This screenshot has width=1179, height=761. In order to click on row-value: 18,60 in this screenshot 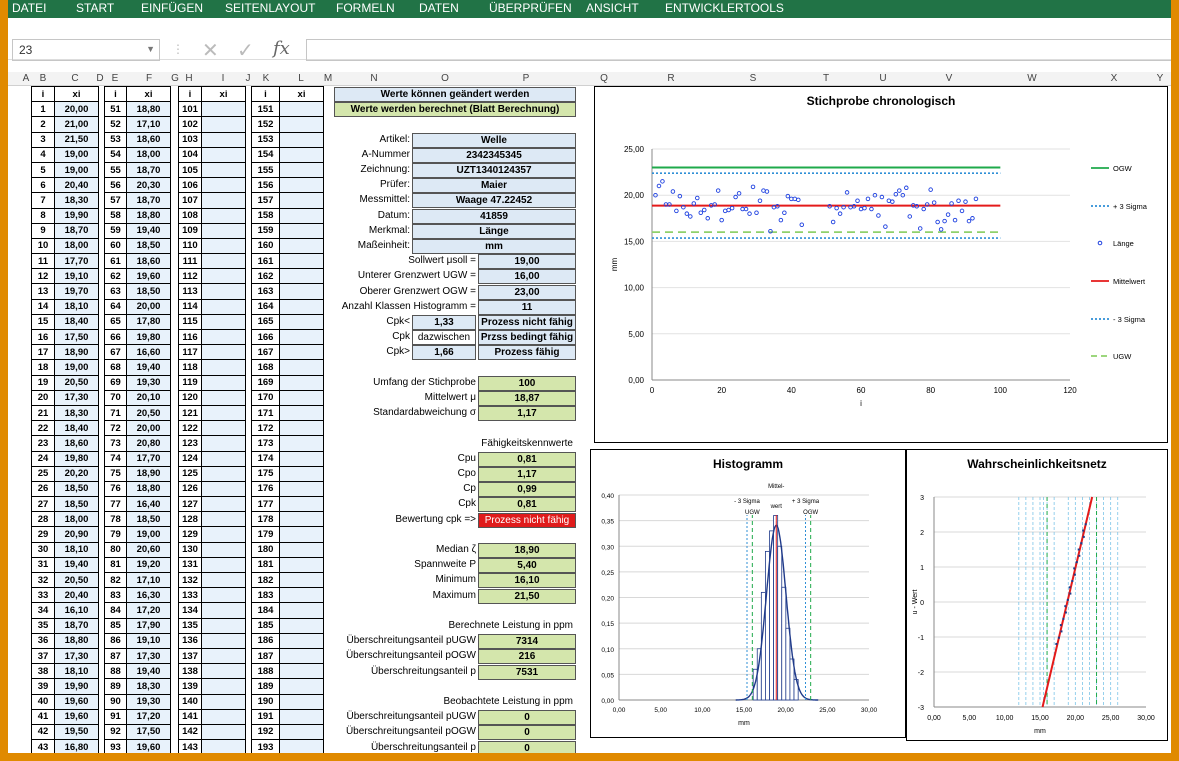, I will do `click(148, 261)`.